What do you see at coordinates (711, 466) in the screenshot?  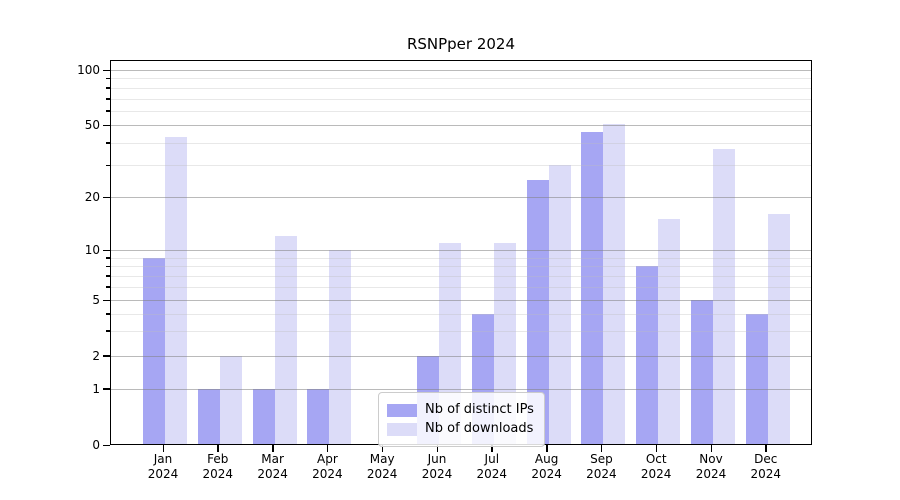 I see `x-tick-label-nov: Nov 2024` at bounding box center [711, 466].